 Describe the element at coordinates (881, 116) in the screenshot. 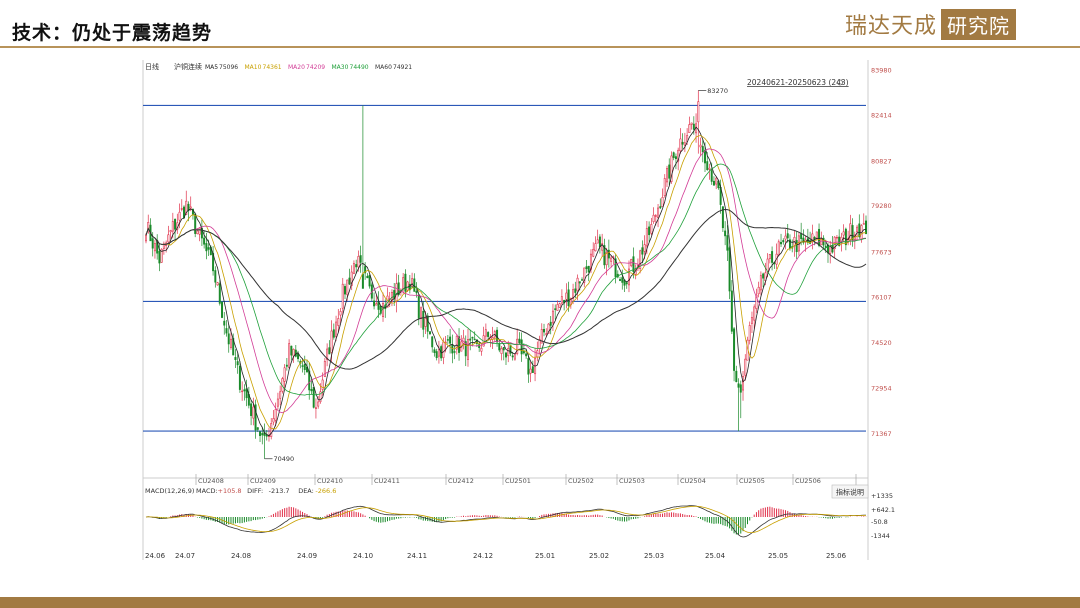

I see `y-tick-1: 82414` at that location.